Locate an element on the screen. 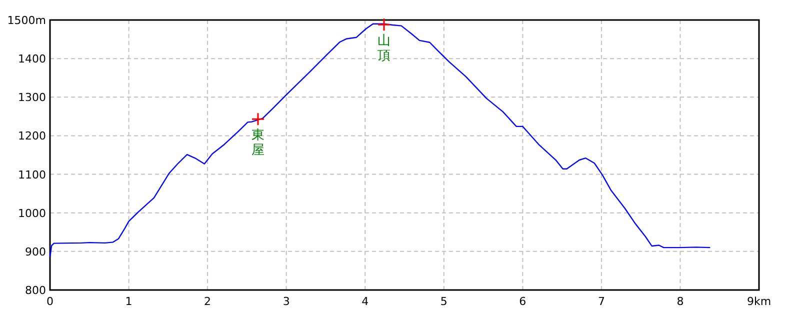  y-tick-label: 900 is located at coordinates (35, 251).